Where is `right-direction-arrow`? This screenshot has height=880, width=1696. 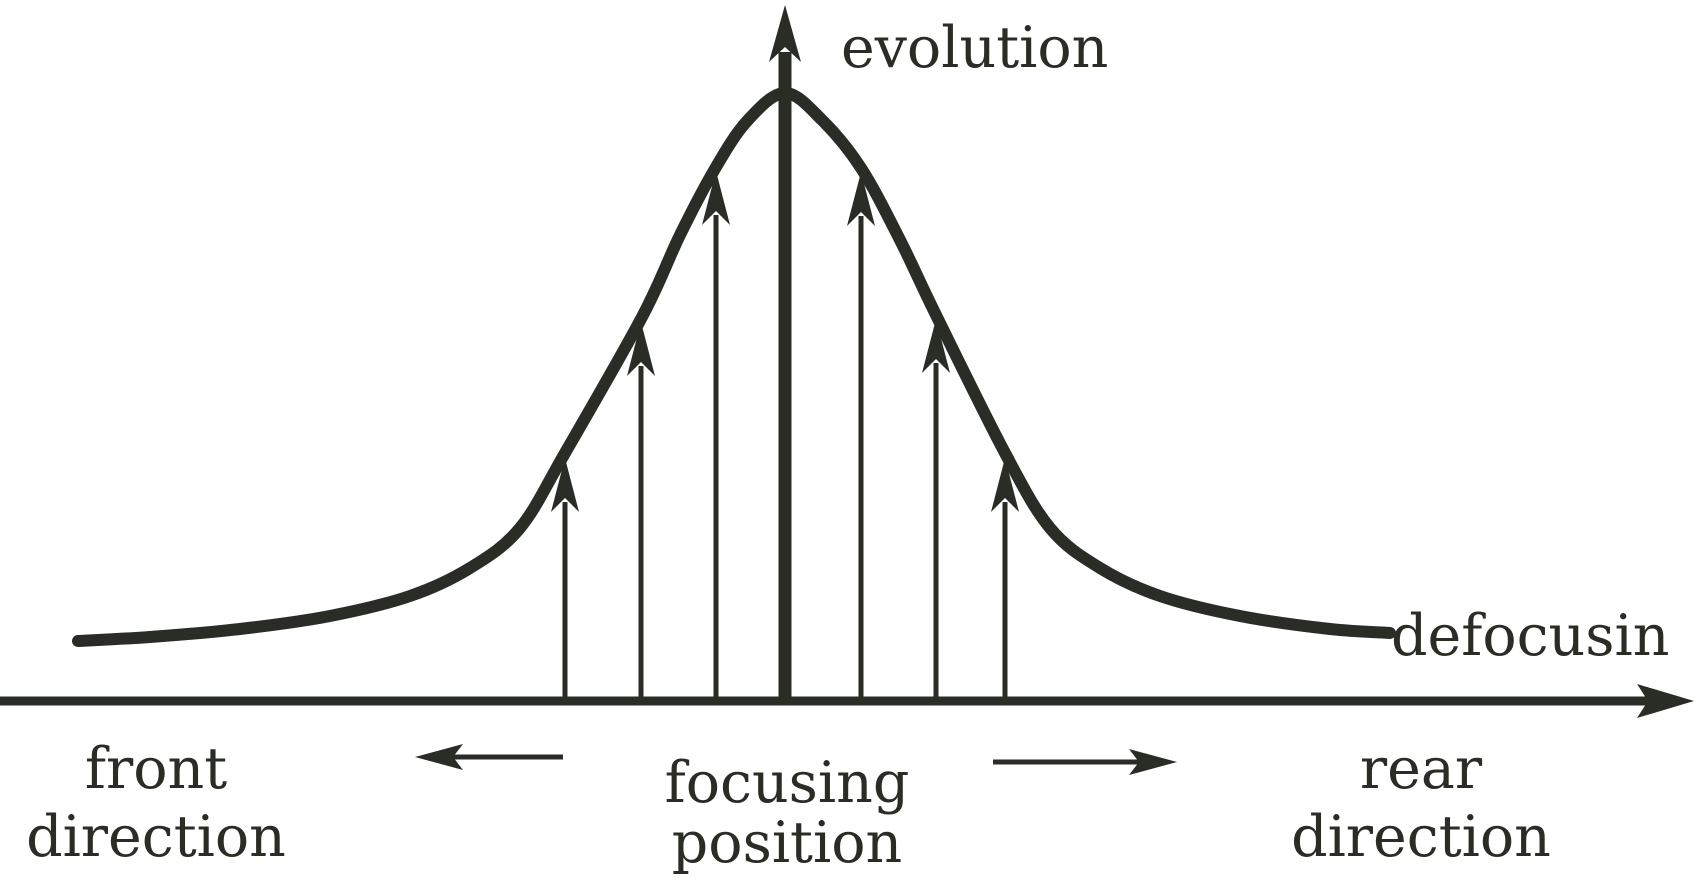
right-direction-arrow is located at coordinates (1085, 762).